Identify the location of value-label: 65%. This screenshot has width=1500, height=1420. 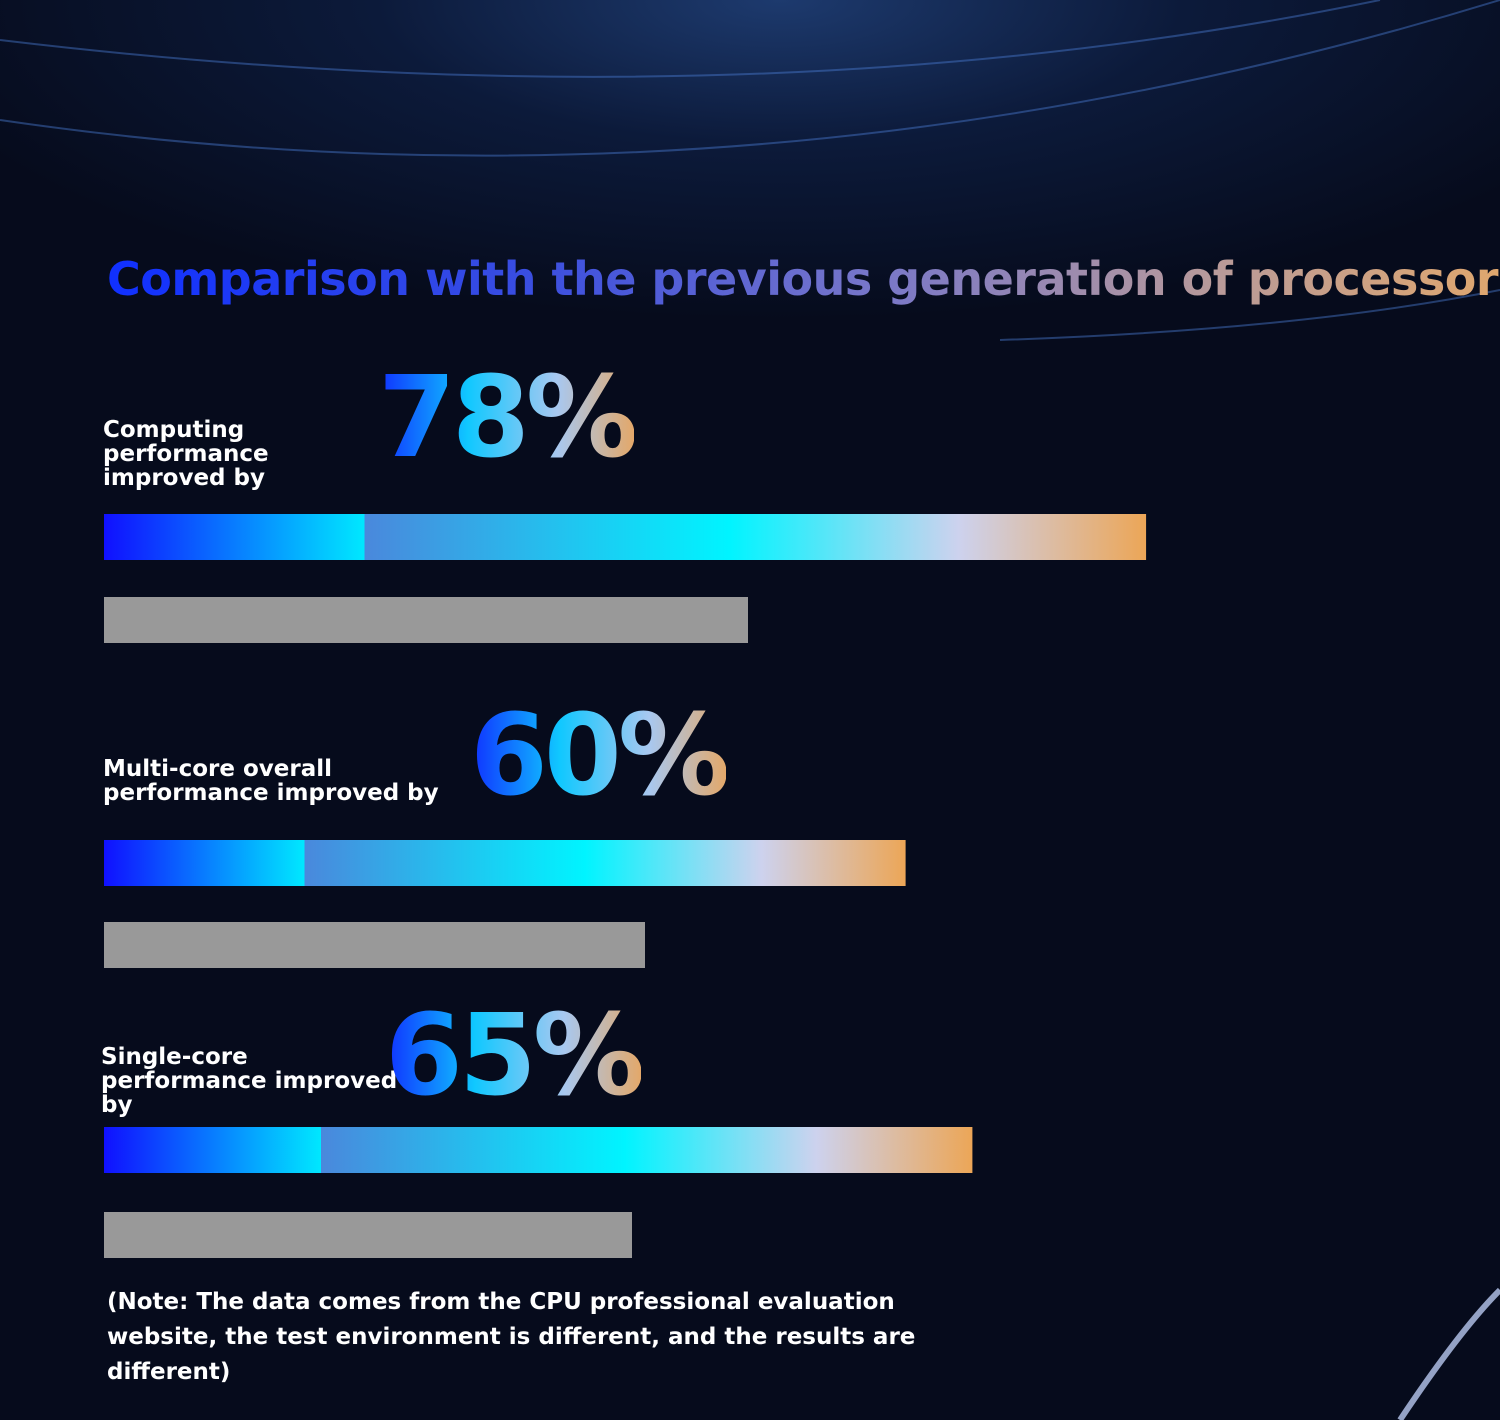
(515, 1056).